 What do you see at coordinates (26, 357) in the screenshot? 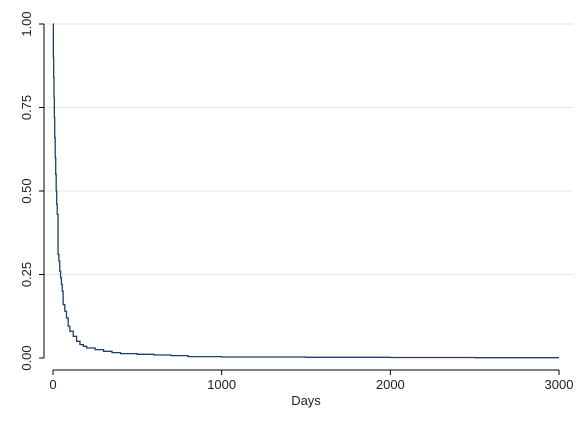
I see `y-tick-label: 0.00` at bounding box center [26, 357].